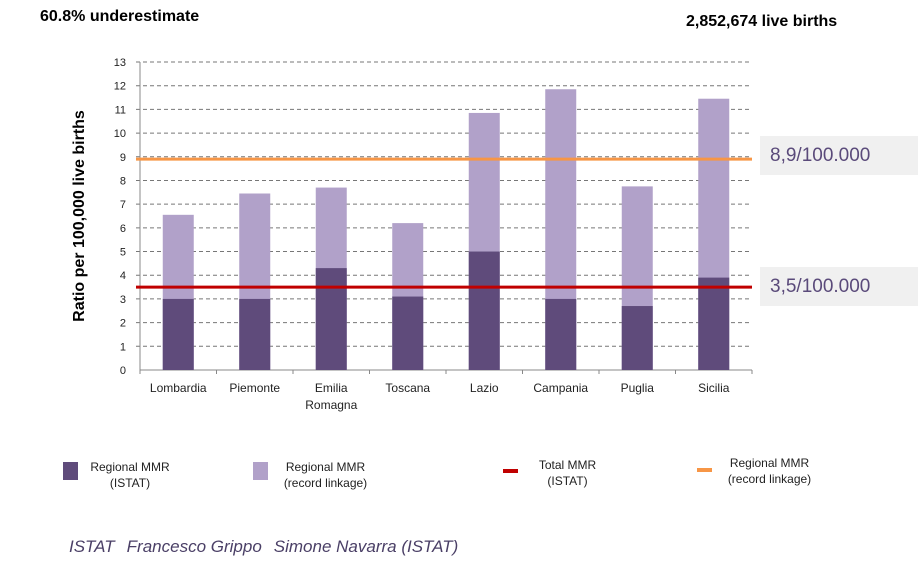  I want to click on y-tick-label: 11, so click(120, 110).